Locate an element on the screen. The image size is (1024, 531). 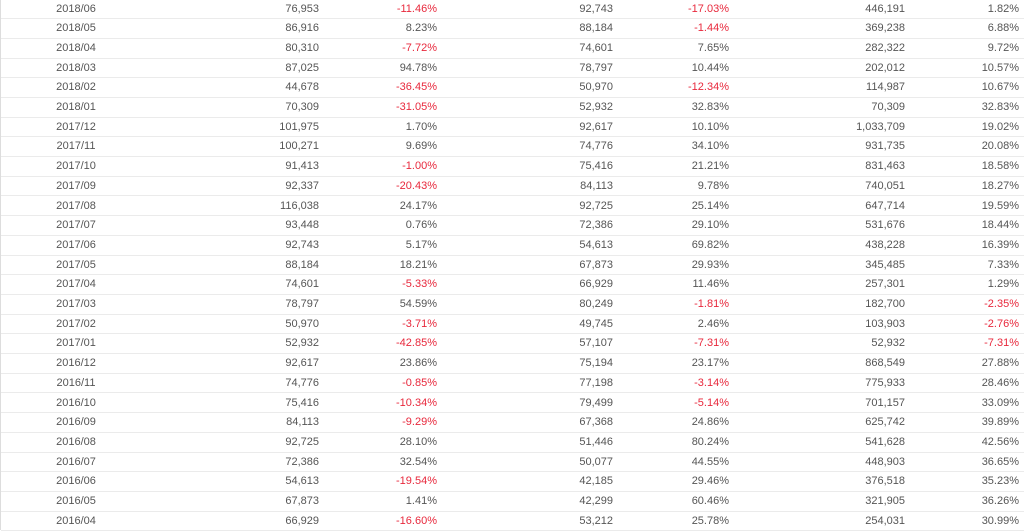
value-cell: 44,678 is located at coordinates (302, 87).